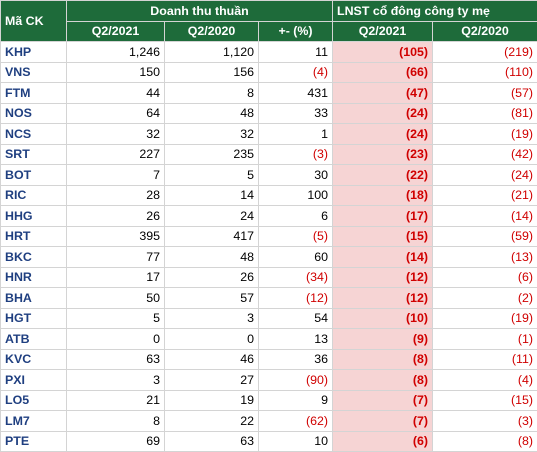 This screenshot has width=537, height=452. Describe the element at coordinates (34, 298) in the screenshot. I see `stock-code-cell: BHA` at that location.